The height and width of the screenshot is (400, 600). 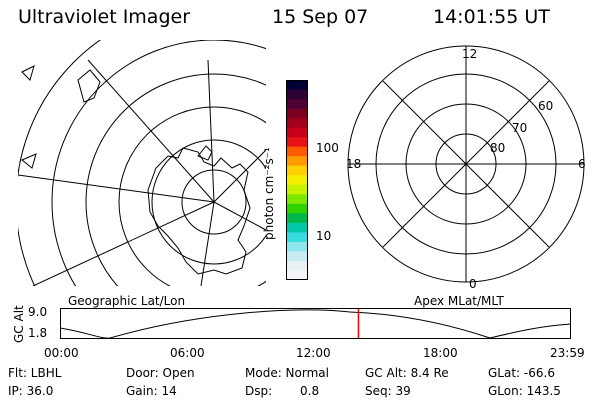 I want to click on timeline-ytick-bottom: 1.8, so click(x=38, y=333).